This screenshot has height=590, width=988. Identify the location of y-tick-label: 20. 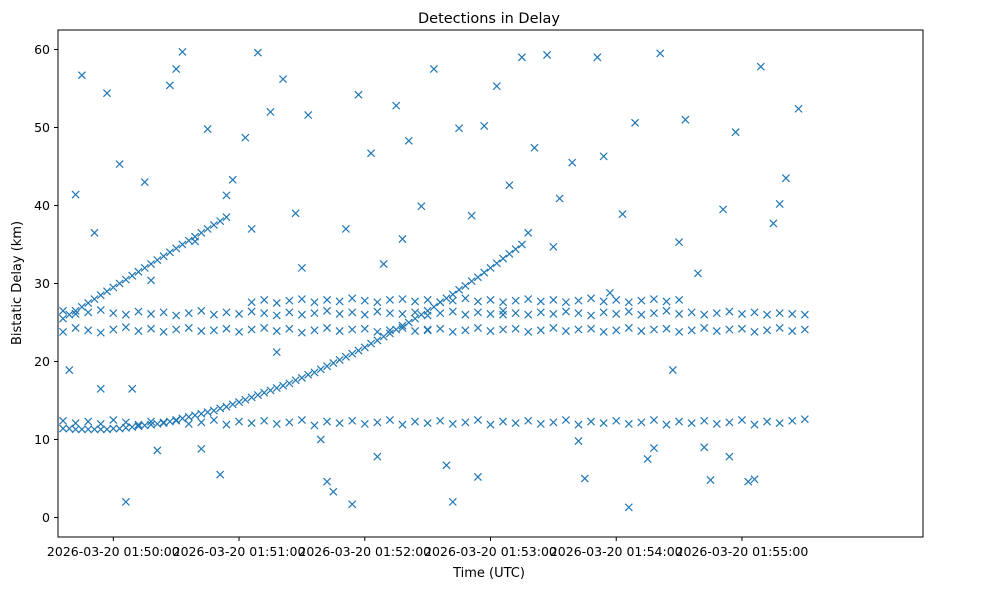
(42, 361).